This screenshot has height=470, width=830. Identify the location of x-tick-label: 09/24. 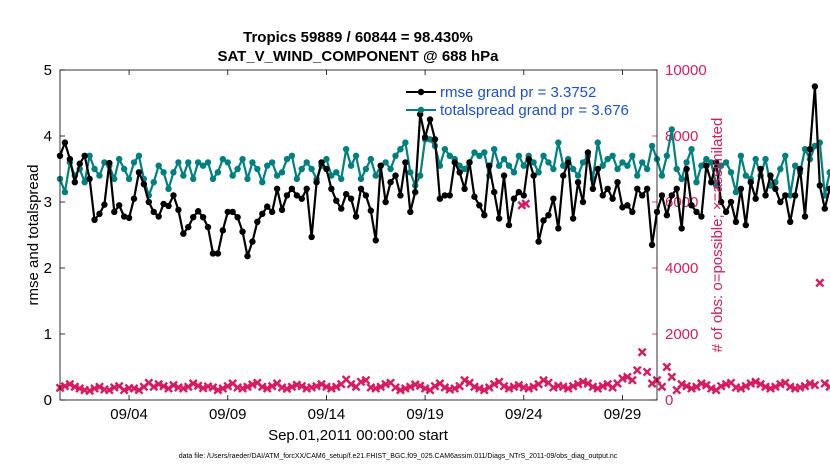
(524, 414).